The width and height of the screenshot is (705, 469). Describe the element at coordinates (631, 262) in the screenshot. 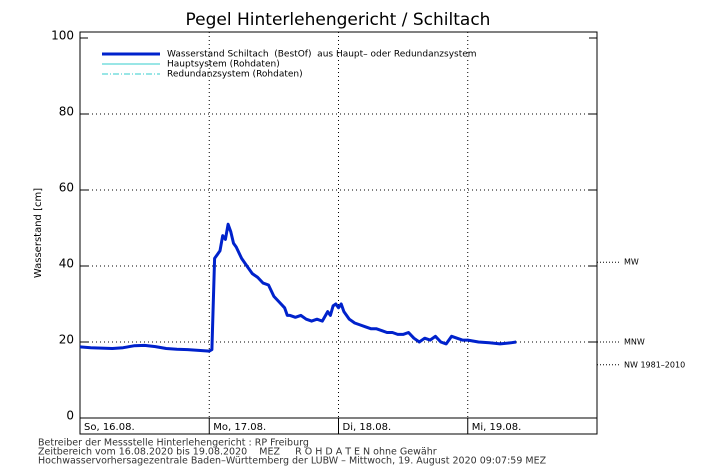

I see `reference-label: MW` at that location.